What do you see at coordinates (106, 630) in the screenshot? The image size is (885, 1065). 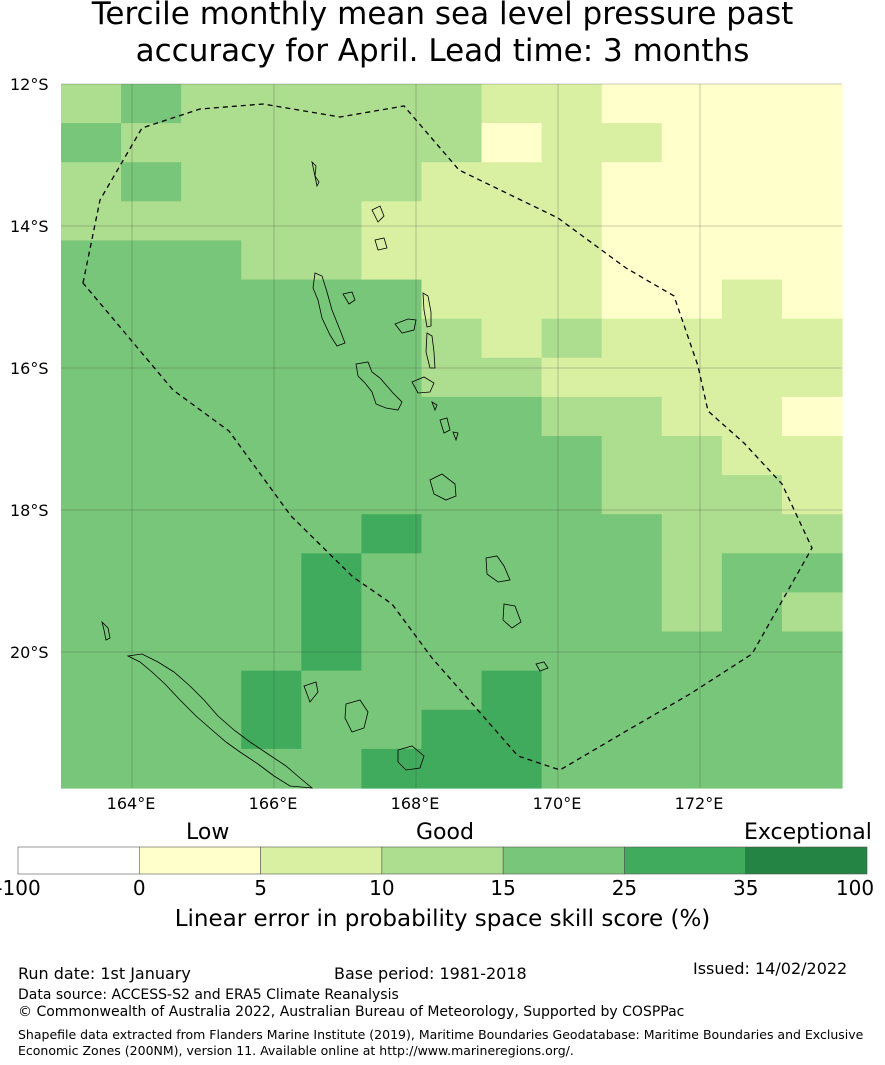 I see `island-belep` at bounding box center [106, 630].